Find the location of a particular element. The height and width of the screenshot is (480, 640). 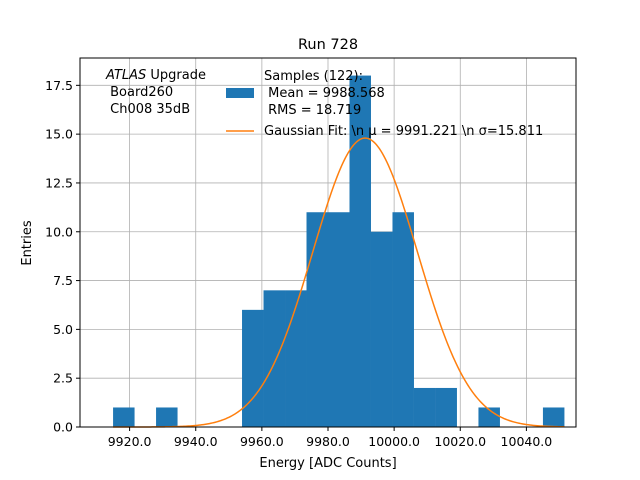

legend-samples-line-3: RMS = 18.719 is located at coordinates (312, 110).